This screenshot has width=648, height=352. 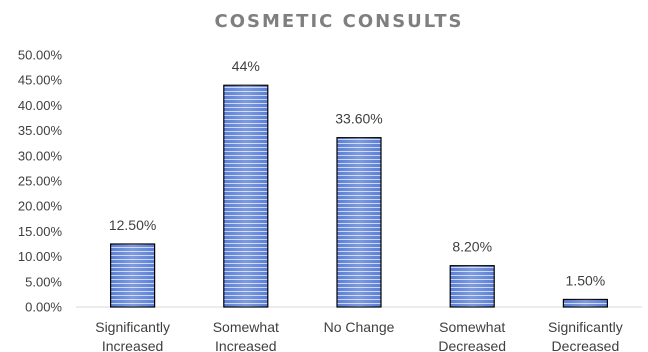 I want to click on data-label: 8.20%, so click(x=472, y=247).